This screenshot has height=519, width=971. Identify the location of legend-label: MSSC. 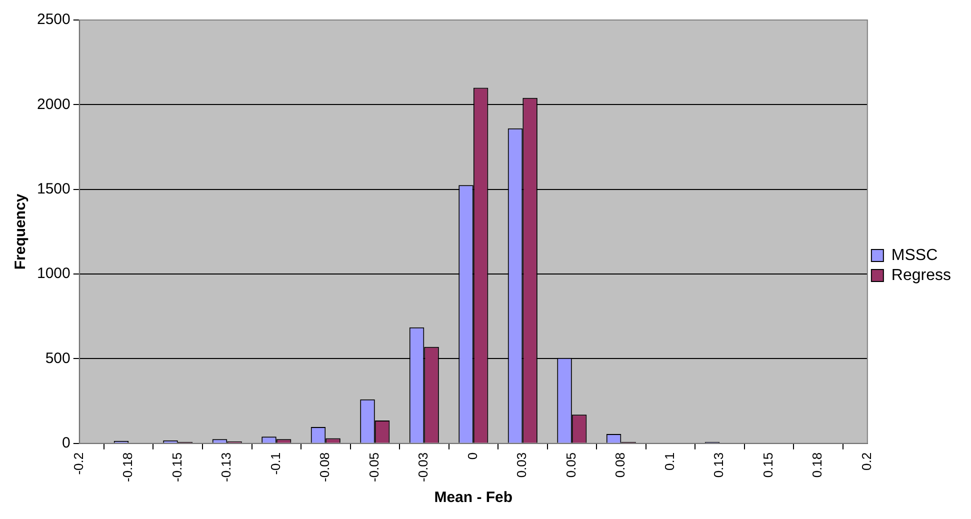
(914, 255).